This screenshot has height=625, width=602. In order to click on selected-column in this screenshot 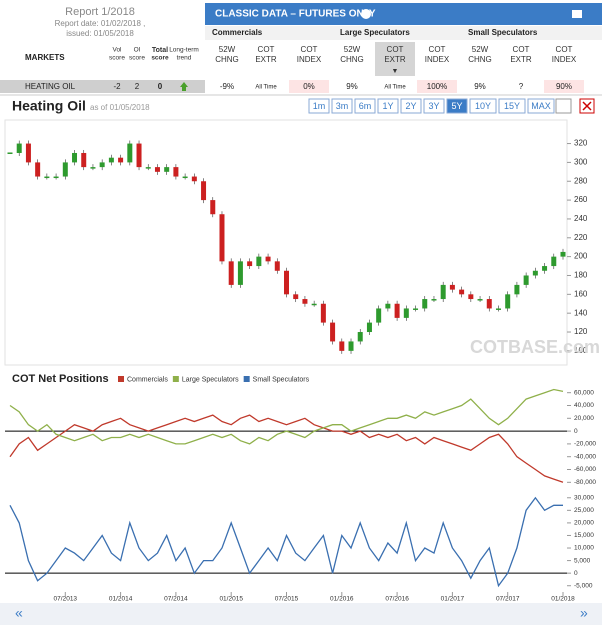, I will do `click(395, 59)`.